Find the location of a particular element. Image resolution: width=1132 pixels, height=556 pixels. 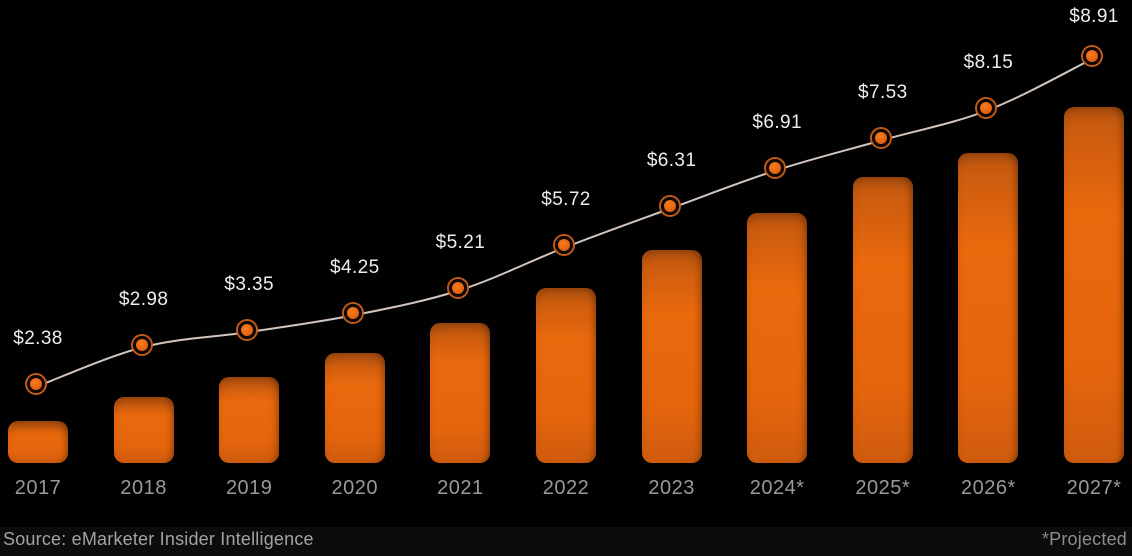

bar-2025 is located at coordinates (882, 320).